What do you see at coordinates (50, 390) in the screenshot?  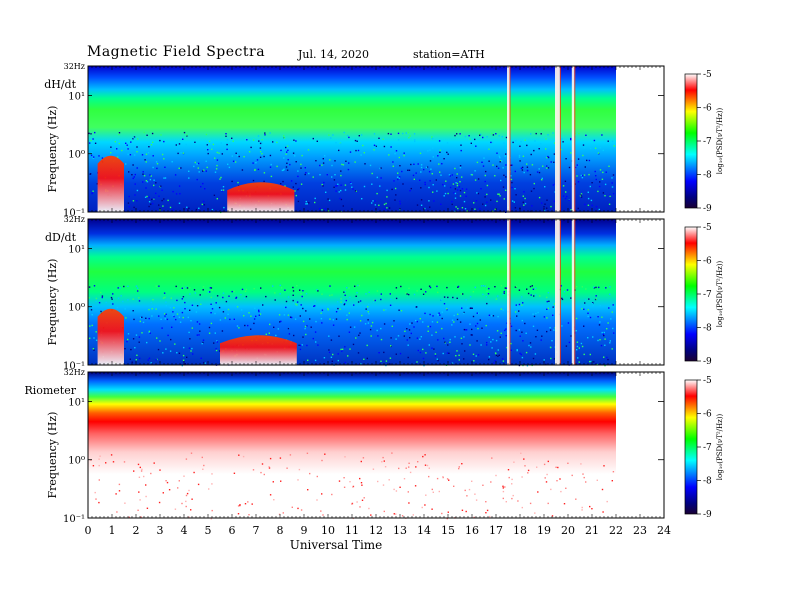 I see `panel-label: Riometer` at bounding box center [50, 390].